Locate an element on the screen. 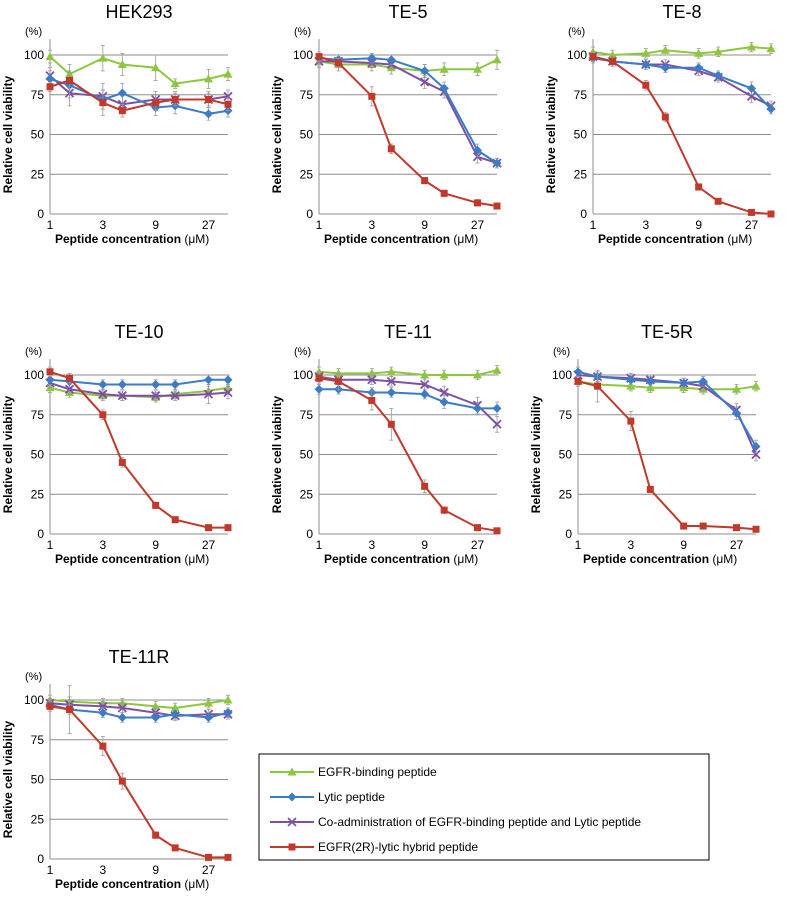 This screenshot has height=901, width=787. series-line-egfr is located at coordinates (139, 70).